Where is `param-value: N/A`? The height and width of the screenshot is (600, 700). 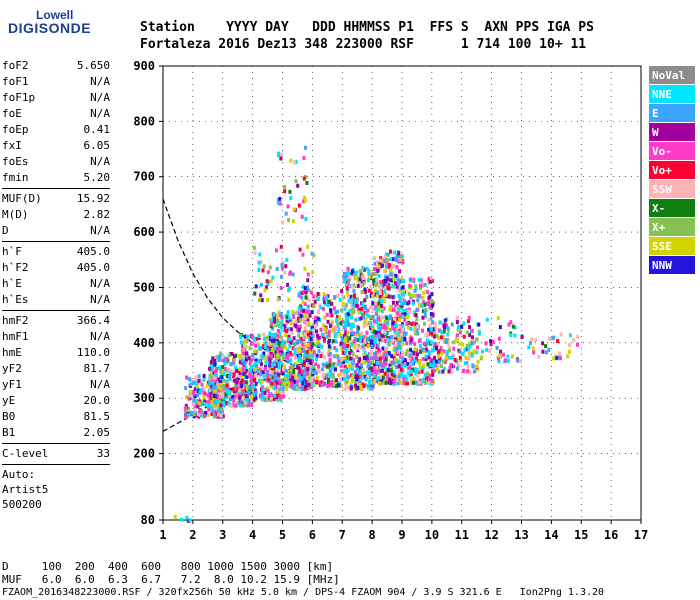 param-value: N/A is located at coordinates (100, 384).